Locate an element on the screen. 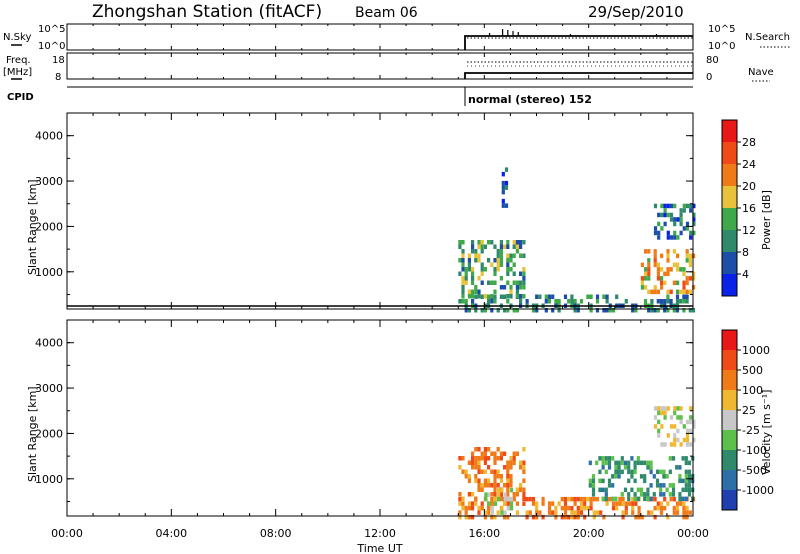  time-tick-label: 04:00 is located at coordinates (171, 533).